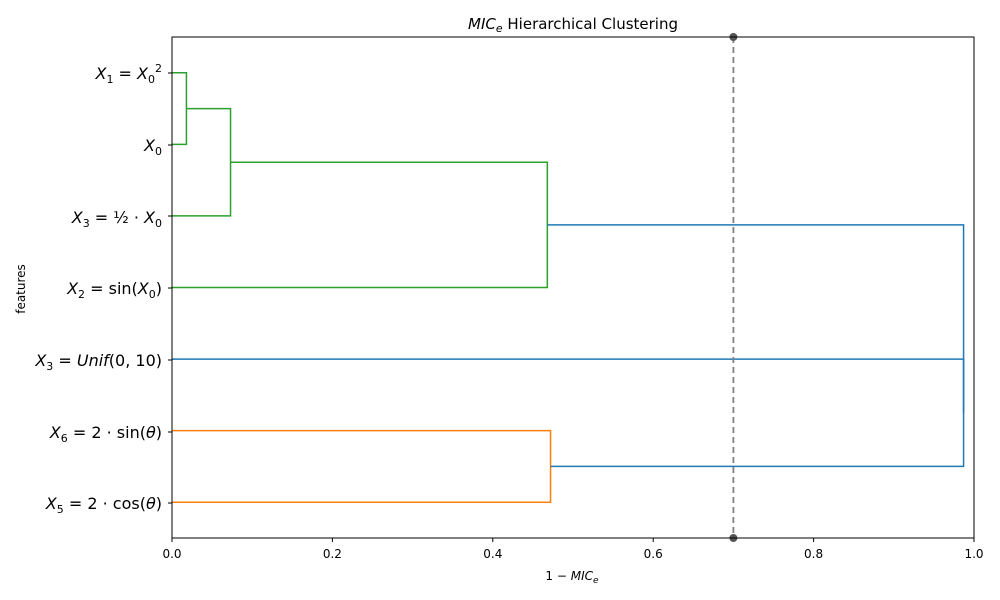  Describe the element at coordinates (492, 554) in the screenshot. I see `x-tick-label-2: 0.4` at that location.